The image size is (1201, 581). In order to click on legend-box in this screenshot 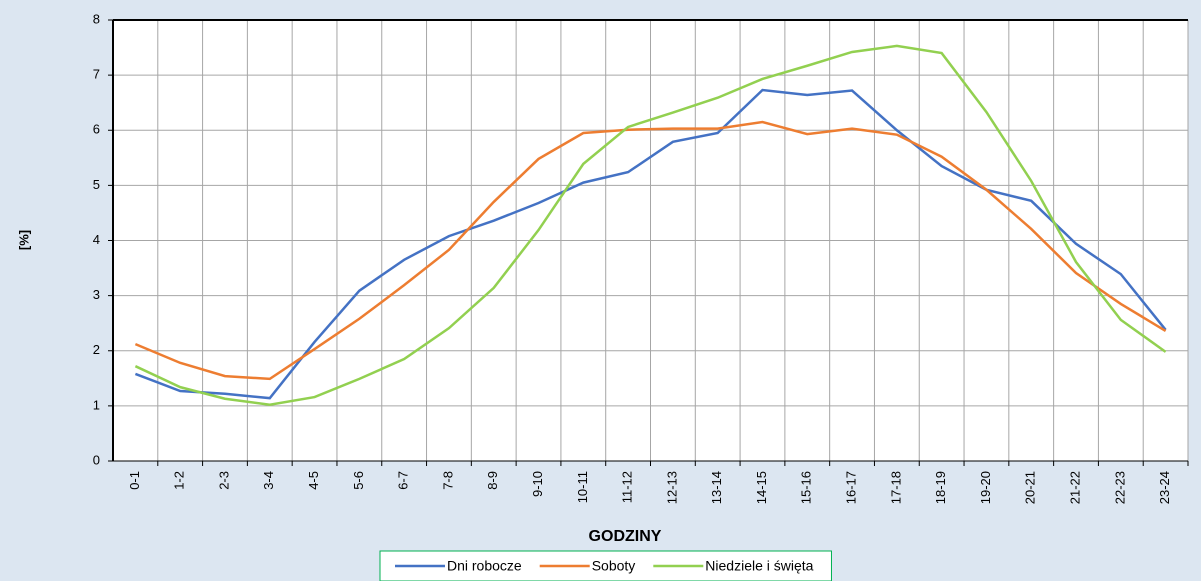, I will do `click(605, 565)`.